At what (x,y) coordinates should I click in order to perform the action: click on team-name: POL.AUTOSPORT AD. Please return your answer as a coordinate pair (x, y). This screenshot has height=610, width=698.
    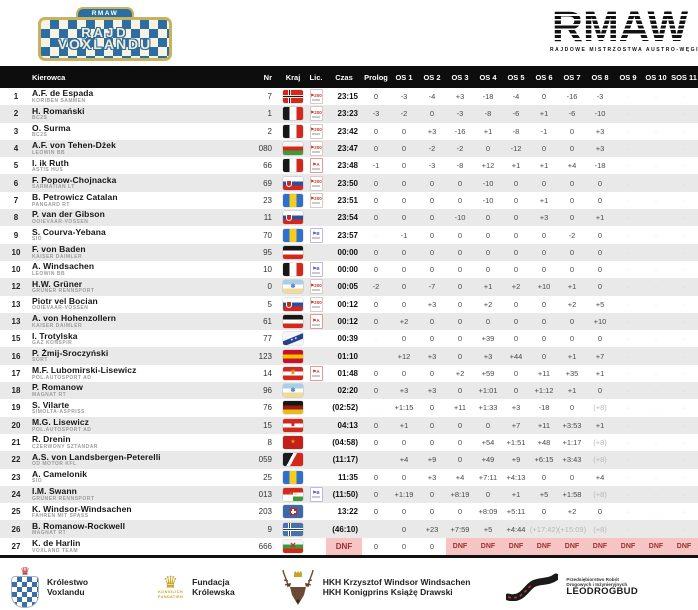
    Looking at the image, I should click on (62, 429).